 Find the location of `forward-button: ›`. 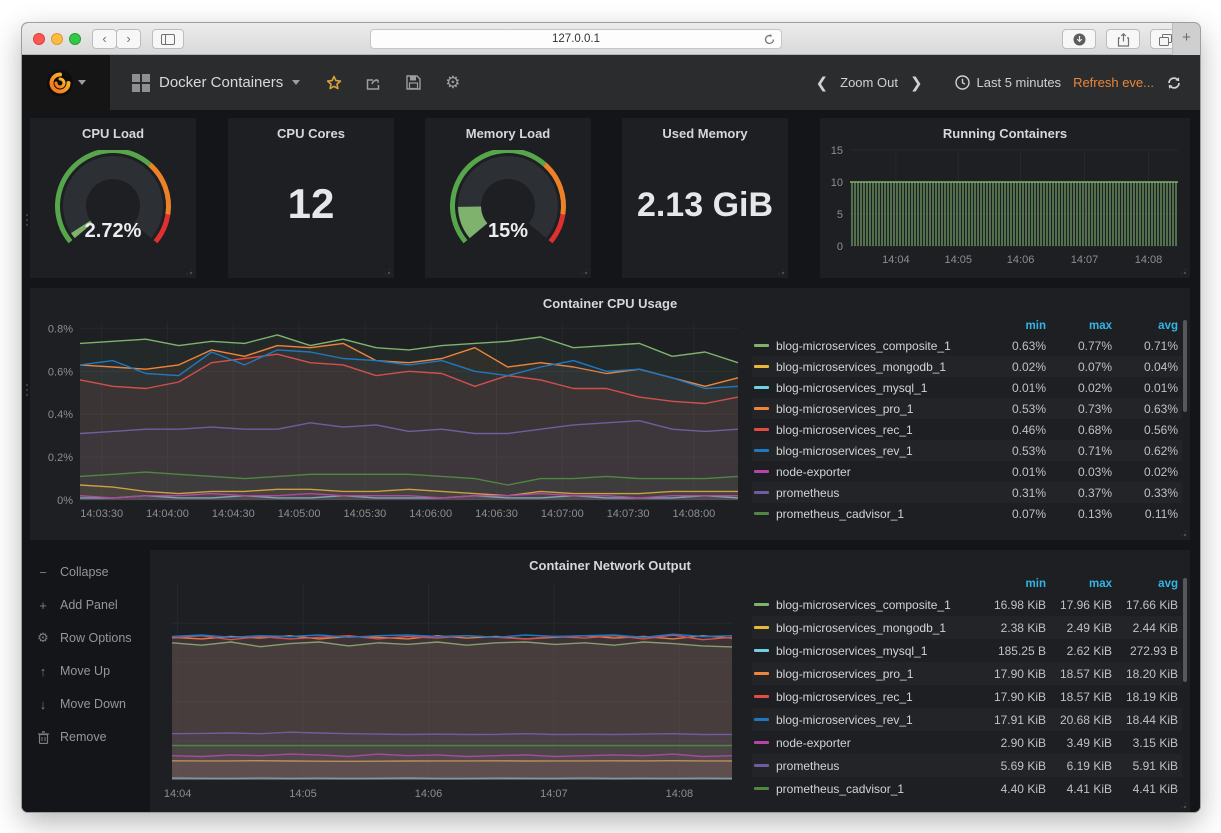

forward-button: › is located at coordinates (128, 39).